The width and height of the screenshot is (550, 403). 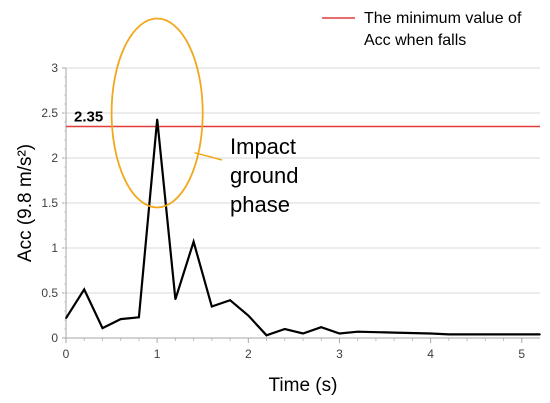 What do you see at coordinates (49, 293) in the screenshot?
I see `y-tick-label: 0.5` at bounding box center [49, 293].